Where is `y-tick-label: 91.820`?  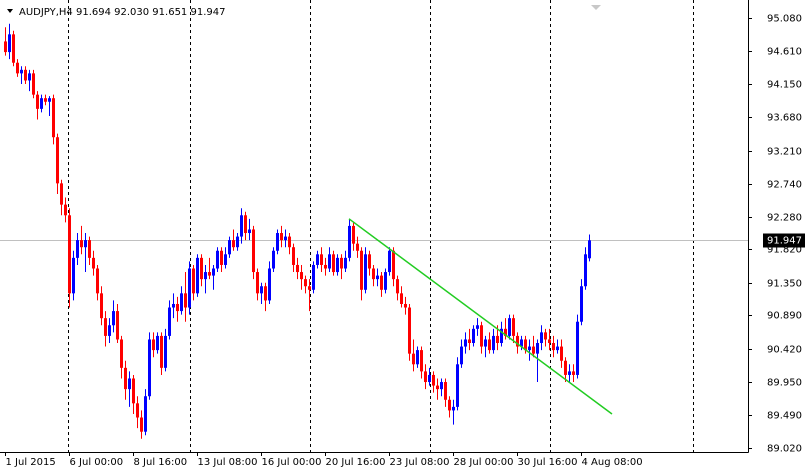
y-tick-label: 91.820 is located at coordinates (784, 250).